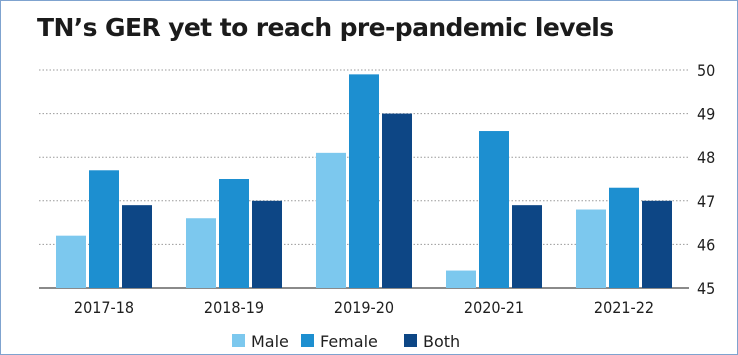 The height and width of the screenshot is (355, 738). I want to click on y-tick-label: 46, so click(706, 244).